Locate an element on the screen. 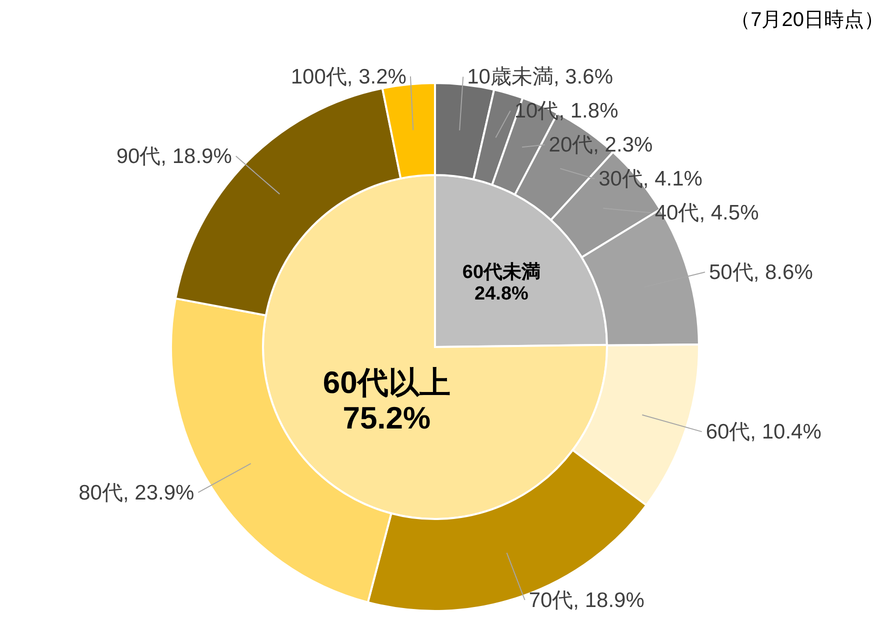 The width and height of the screenshot is (894, 620). data-label: 75.2% is located at coordinates (386, 418).